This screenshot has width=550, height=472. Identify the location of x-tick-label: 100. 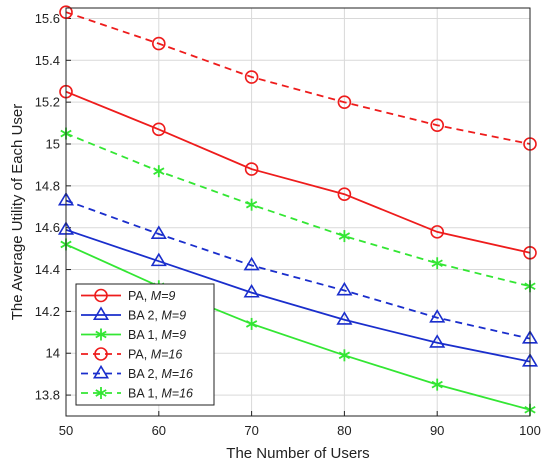
(530, 430).